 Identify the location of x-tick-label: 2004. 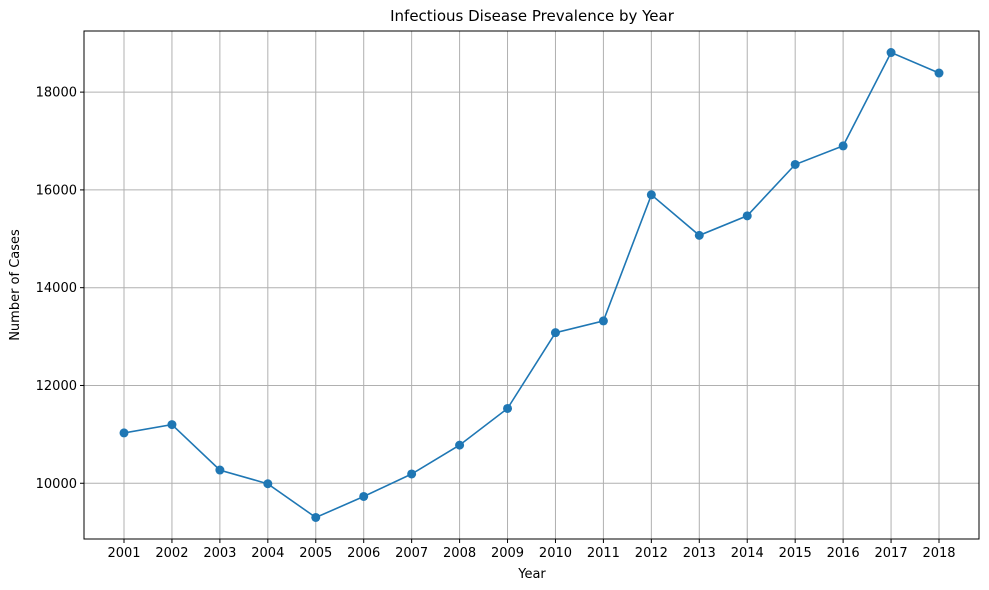
(267, 553).